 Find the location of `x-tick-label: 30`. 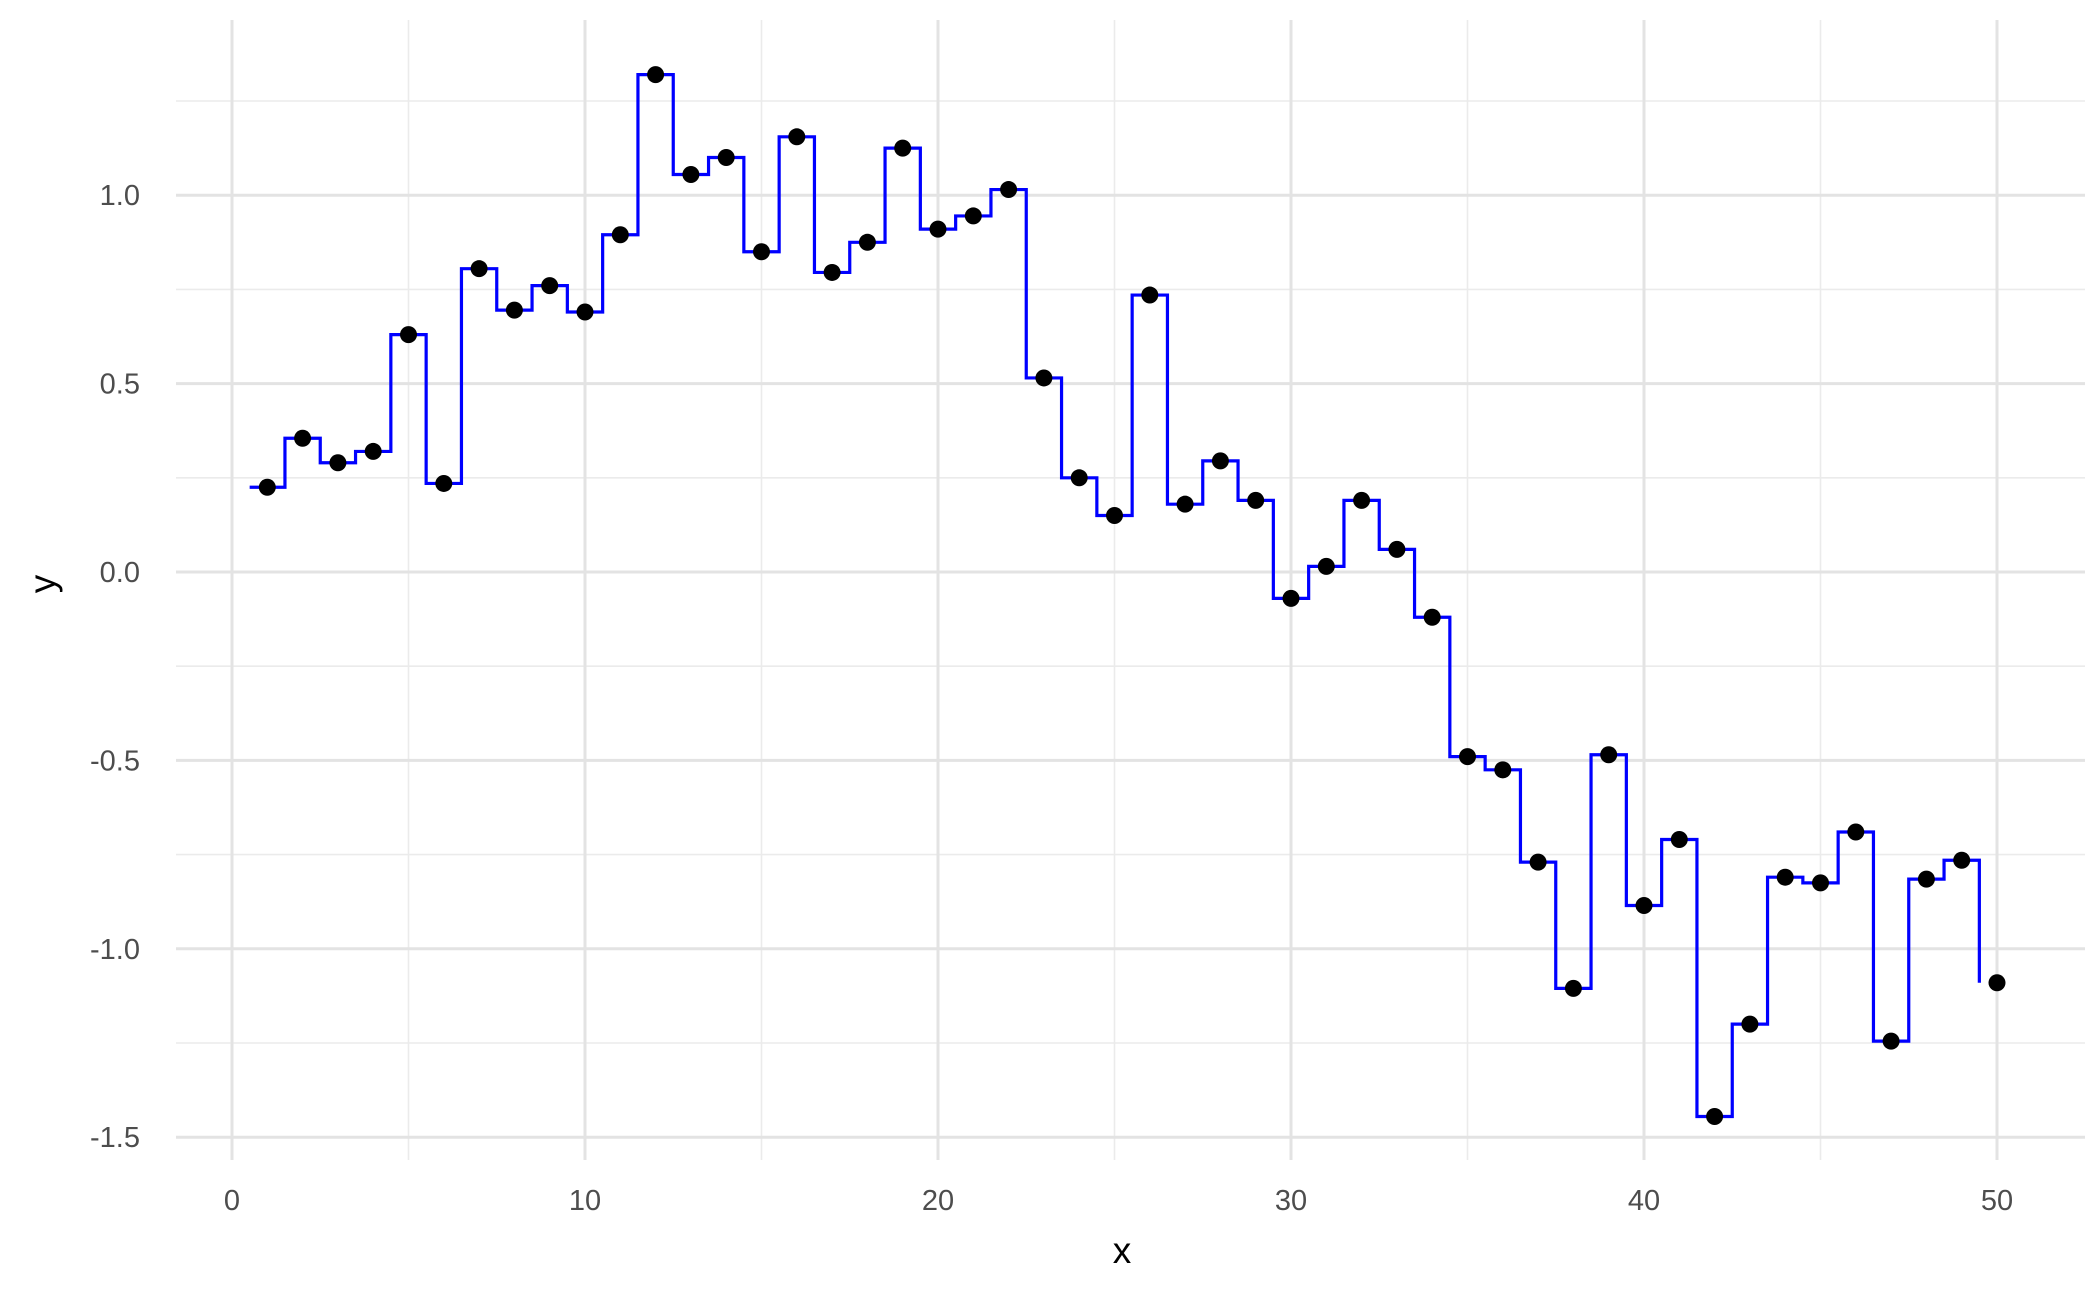

x-tick-label: 30 is located at coordinates (1291, 1201).